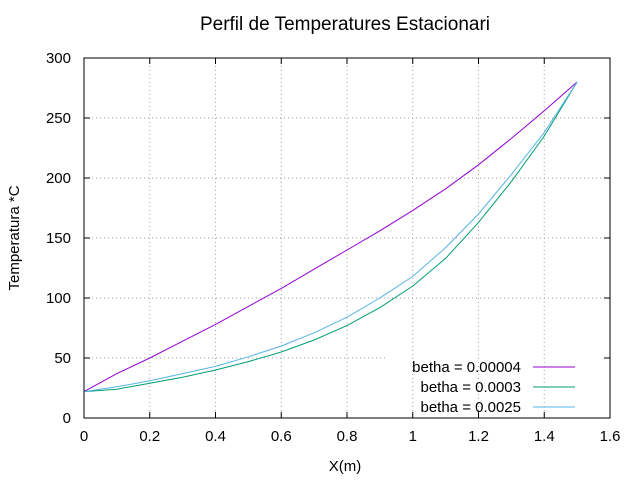 This screenshot has width=640, height=480. What do you see at coordinates (281, 436) in the screenshot?
I see `x-tick-label: 0.6` at bounding box center [281, 436].